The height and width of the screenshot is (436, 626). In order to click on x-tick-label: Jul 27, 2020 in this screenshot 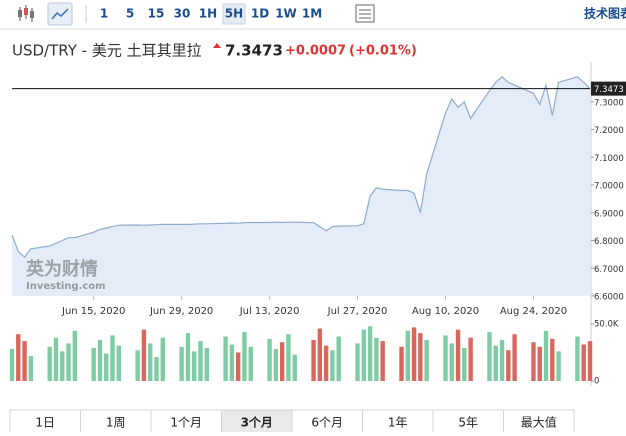, I will do `click(357, 311)`.